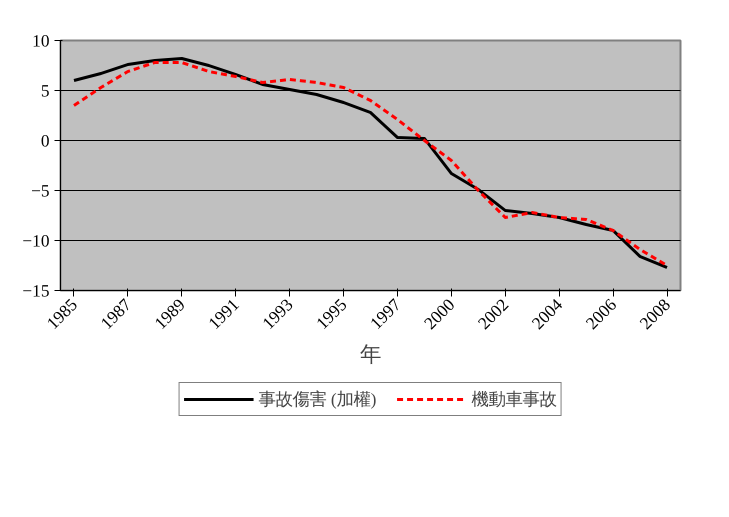  What do you see at coordinates (370, 354) in the screenshot?
I see `x-axis-title: 年` at bounding box center [370, 354].